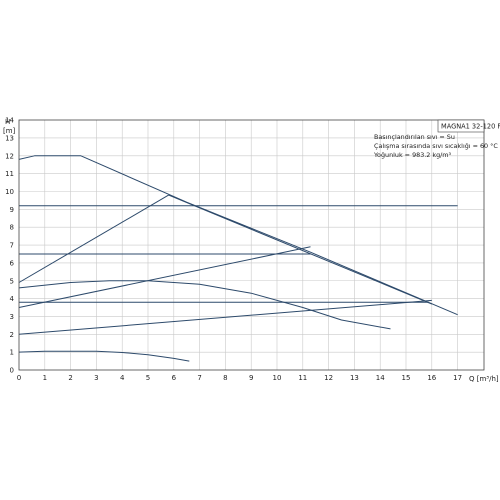 The width and height of the screenshot is (500, 500). What do you see at coordinates (12, 263) in the screenshot?
I see `y-tick-label: 6` at bounding box center [12, 263].